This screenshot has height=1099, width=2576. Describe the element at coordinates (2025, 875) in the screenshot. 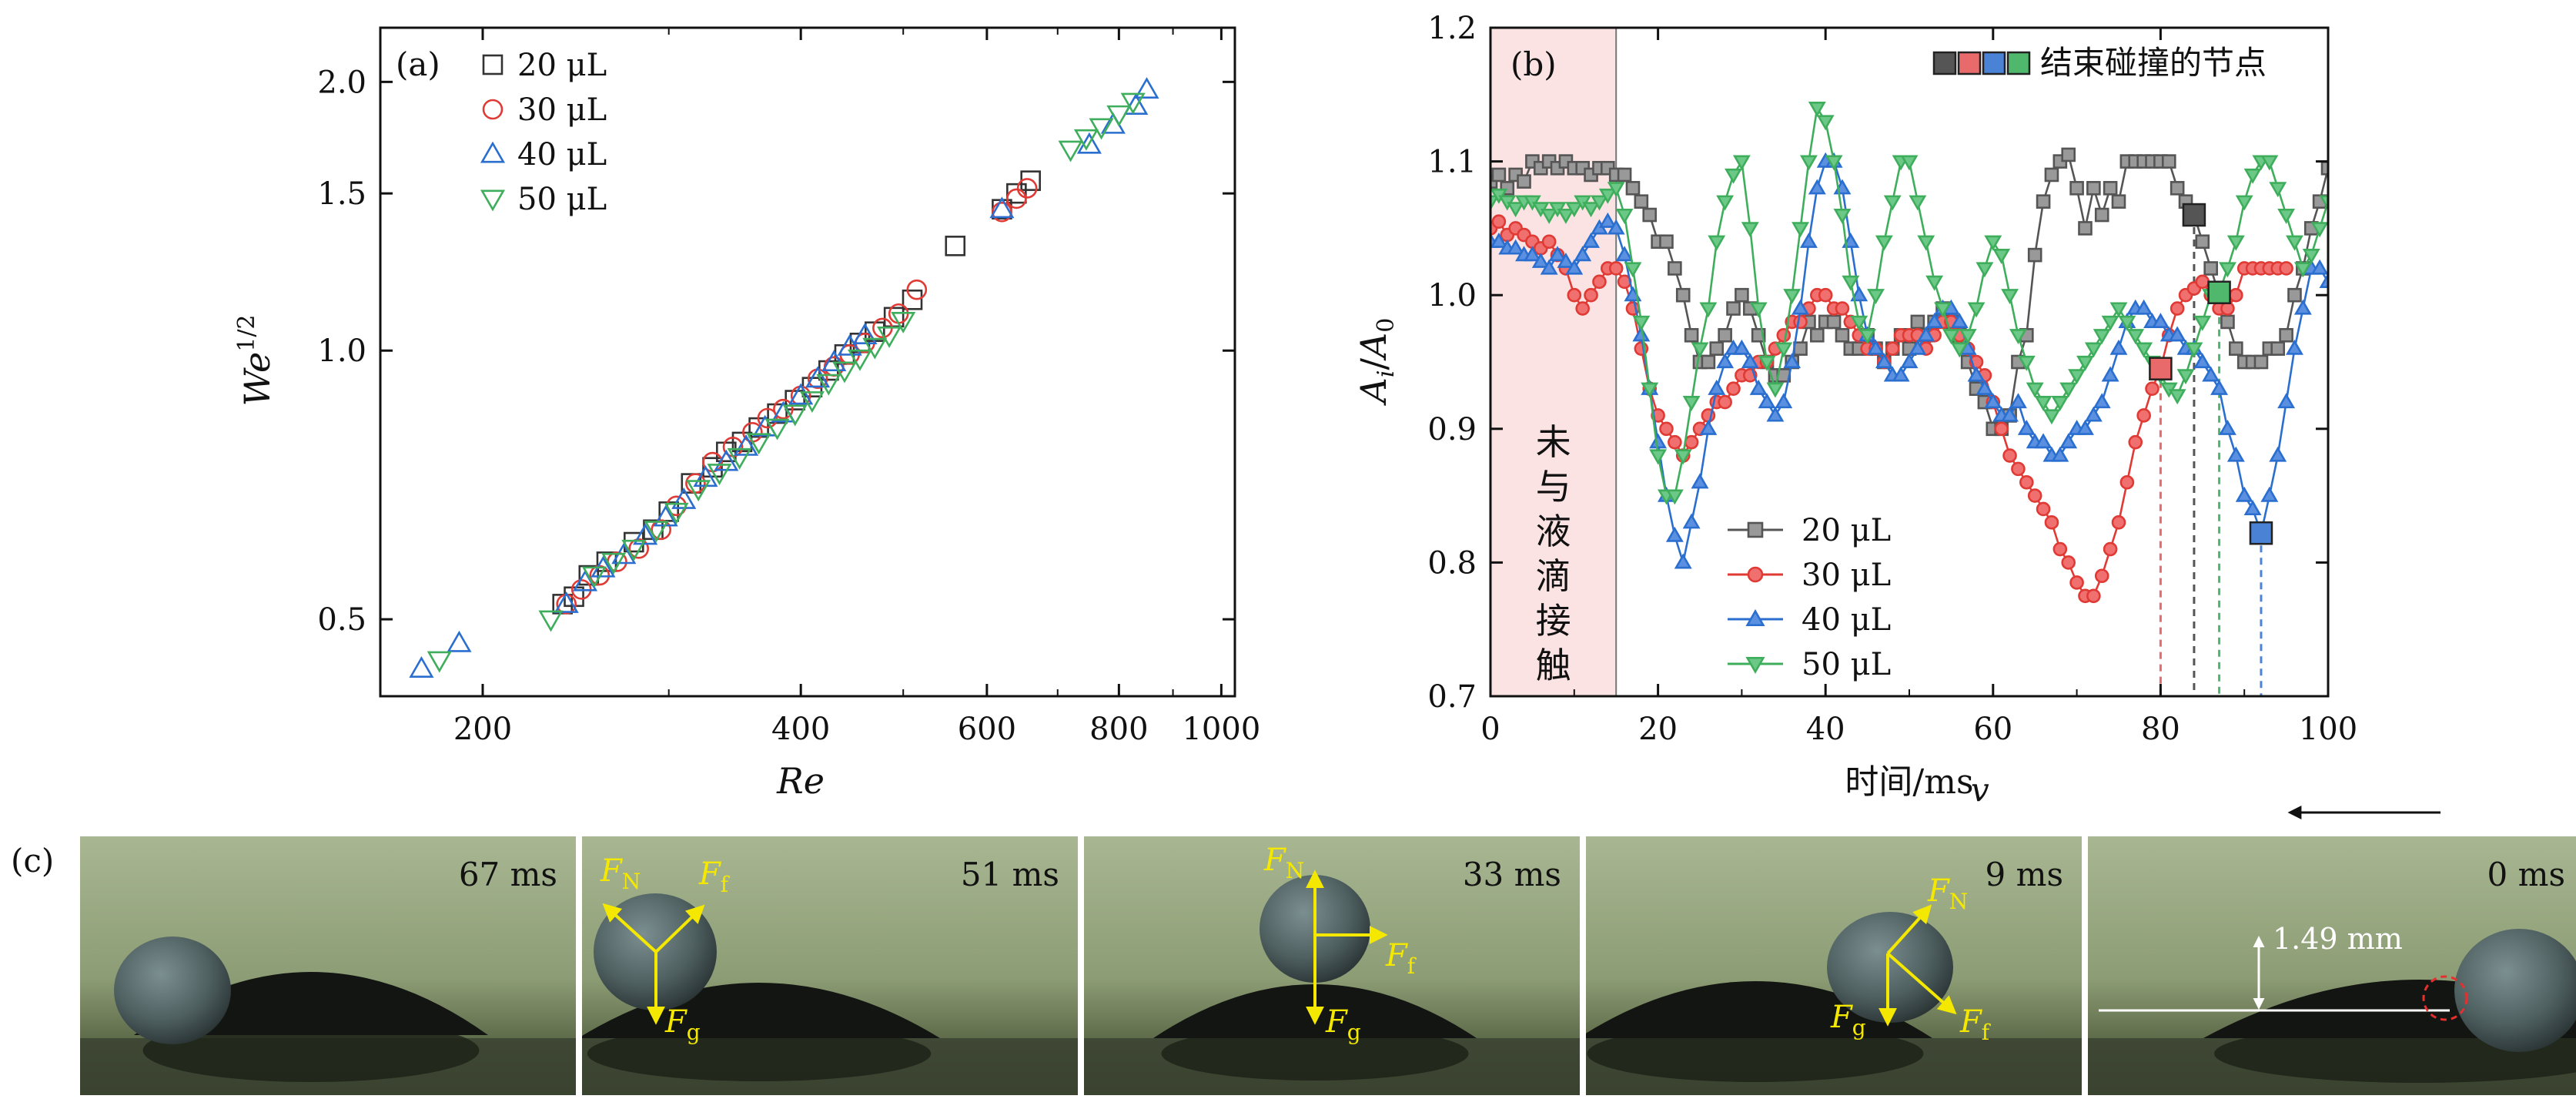

I see `photo-time-label: 9 ms` at that location.